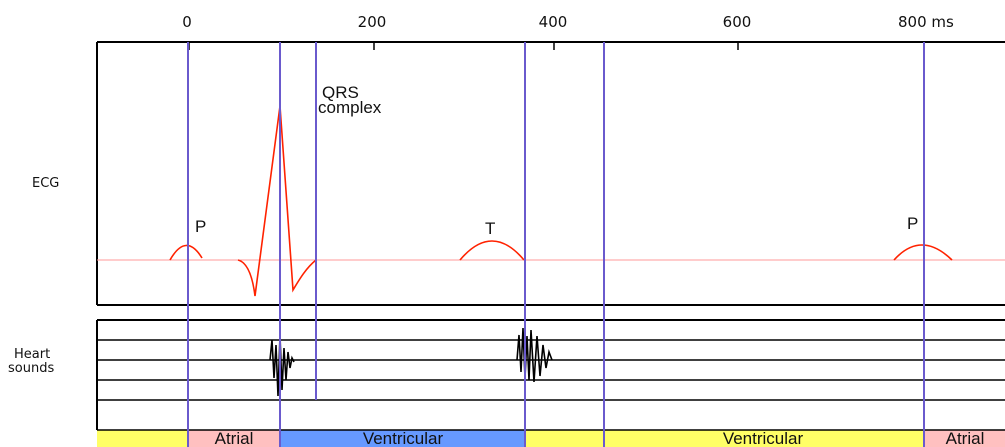  I want to click on tick-label-800: 800 ms, so click(926, 22).